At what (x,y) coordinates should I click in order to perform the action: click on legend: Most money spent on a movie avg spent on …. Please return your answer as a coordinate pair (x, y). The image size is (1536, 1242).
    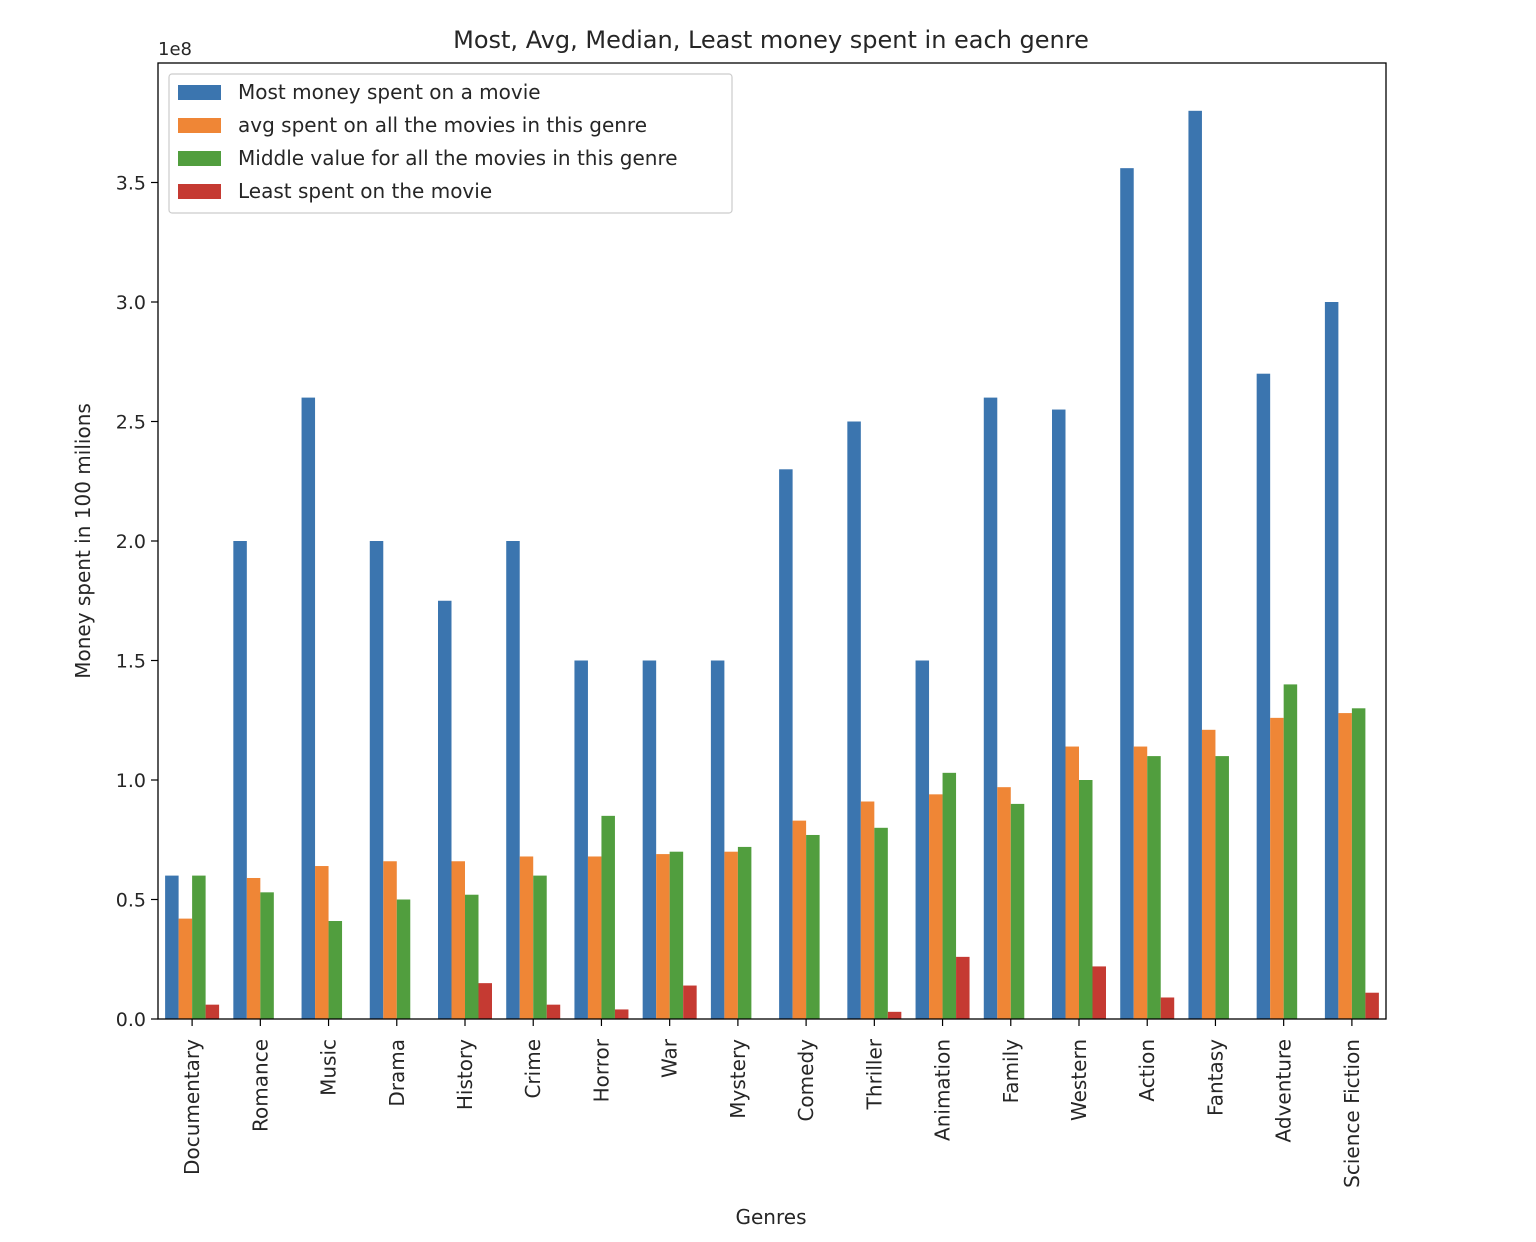
    Looking at the image, I should click on (450, 143).